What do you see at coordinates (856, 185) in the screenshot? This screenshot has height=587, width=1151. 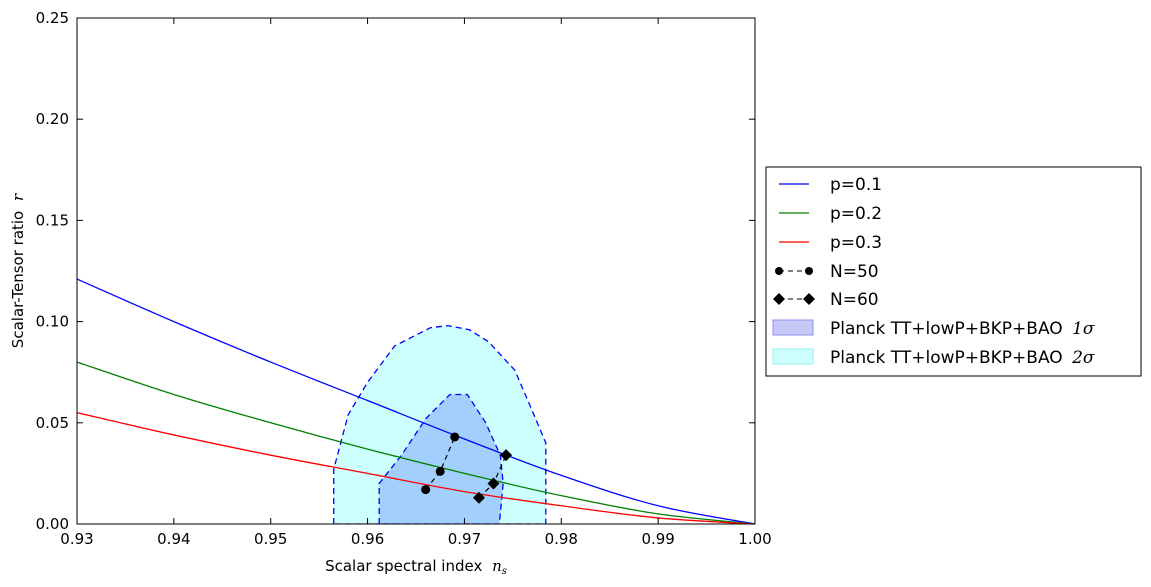 I see `legend-label-p01: p=0.1` at bounding box center [856, 185].